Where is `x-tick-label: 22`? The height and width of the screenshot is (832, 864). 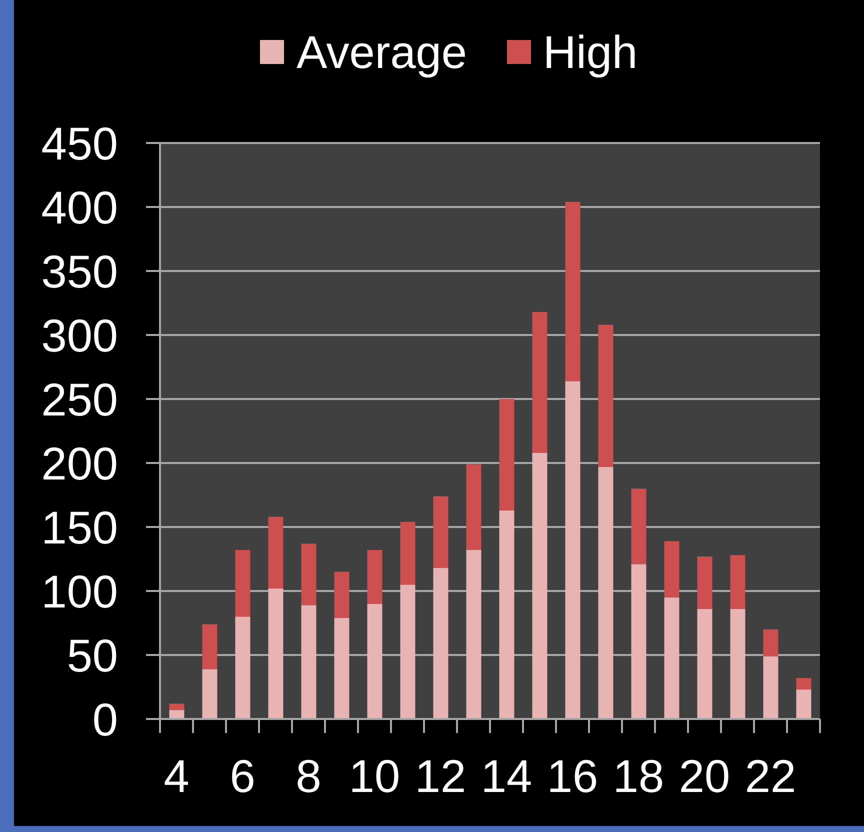 x-tick-label: 22 is located at coordinates (770, 776).